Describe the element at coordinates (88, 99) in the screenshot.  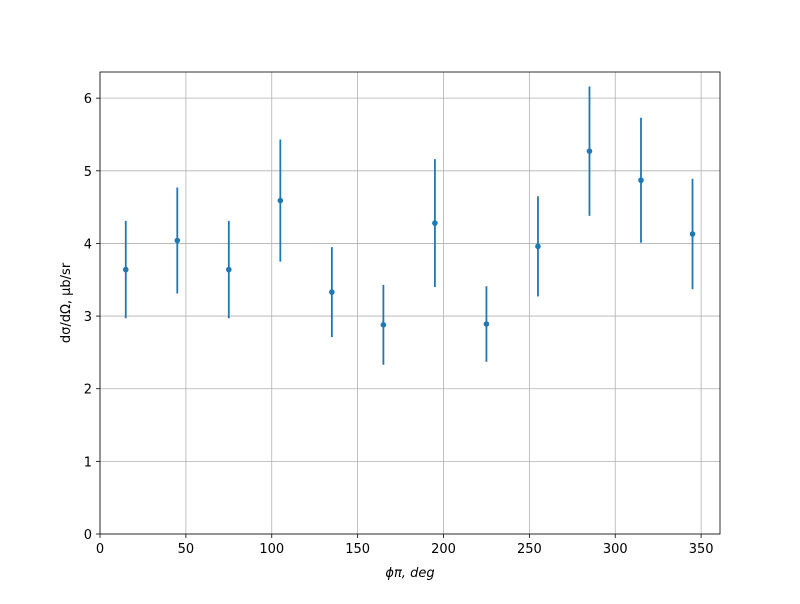
I see `y-tick-label: 6` at that location.